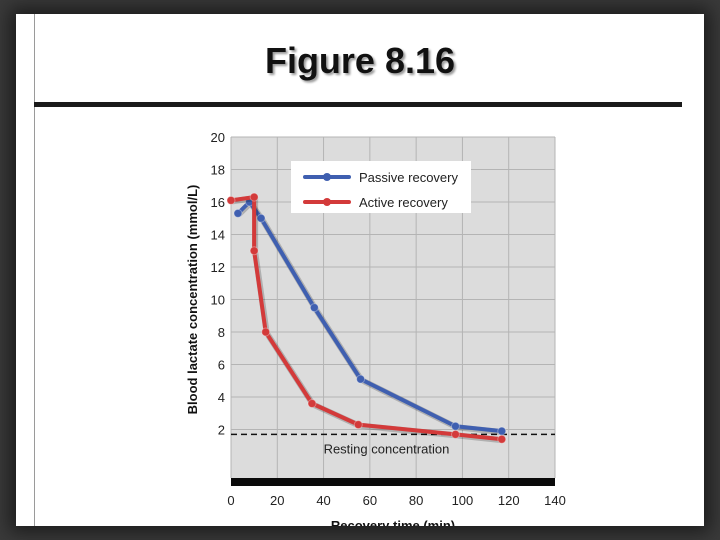  What do you see at coordinates (403, 202) in the screenshot?
I see `legend-label-active-recovery: Active recovery` at bounding box center [403, 202].